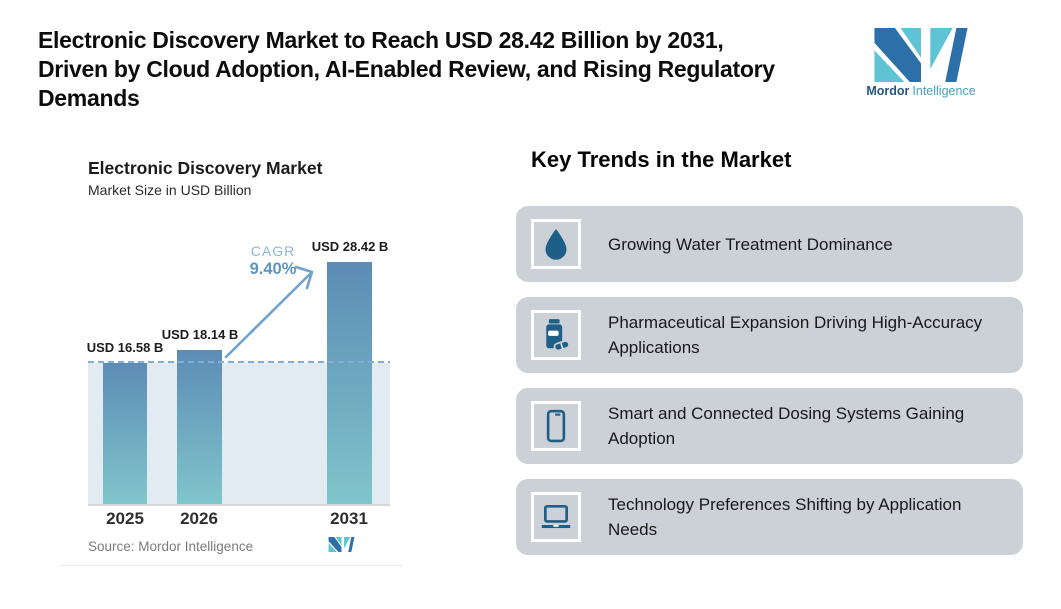  I want to click on bar-value-label: USD 16.58 B, so click(125, 347).